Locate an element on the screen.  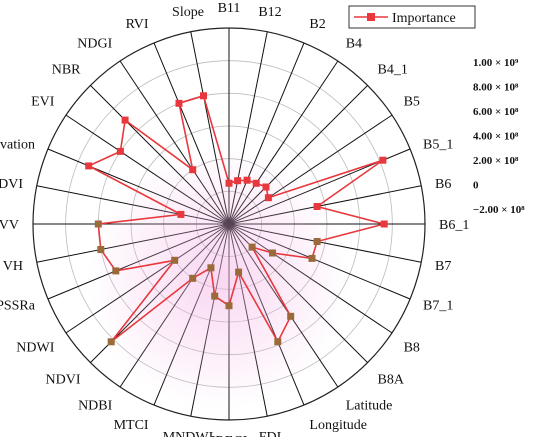
category-label-evi: EVI is located at coordinates (43, 101).